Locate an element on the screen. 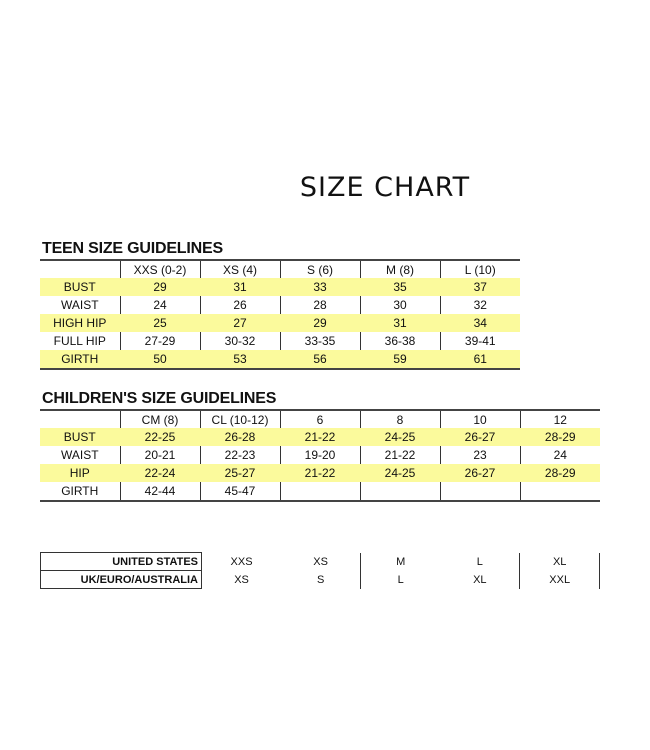  table-cell: M is located at coordinates (401, 561).